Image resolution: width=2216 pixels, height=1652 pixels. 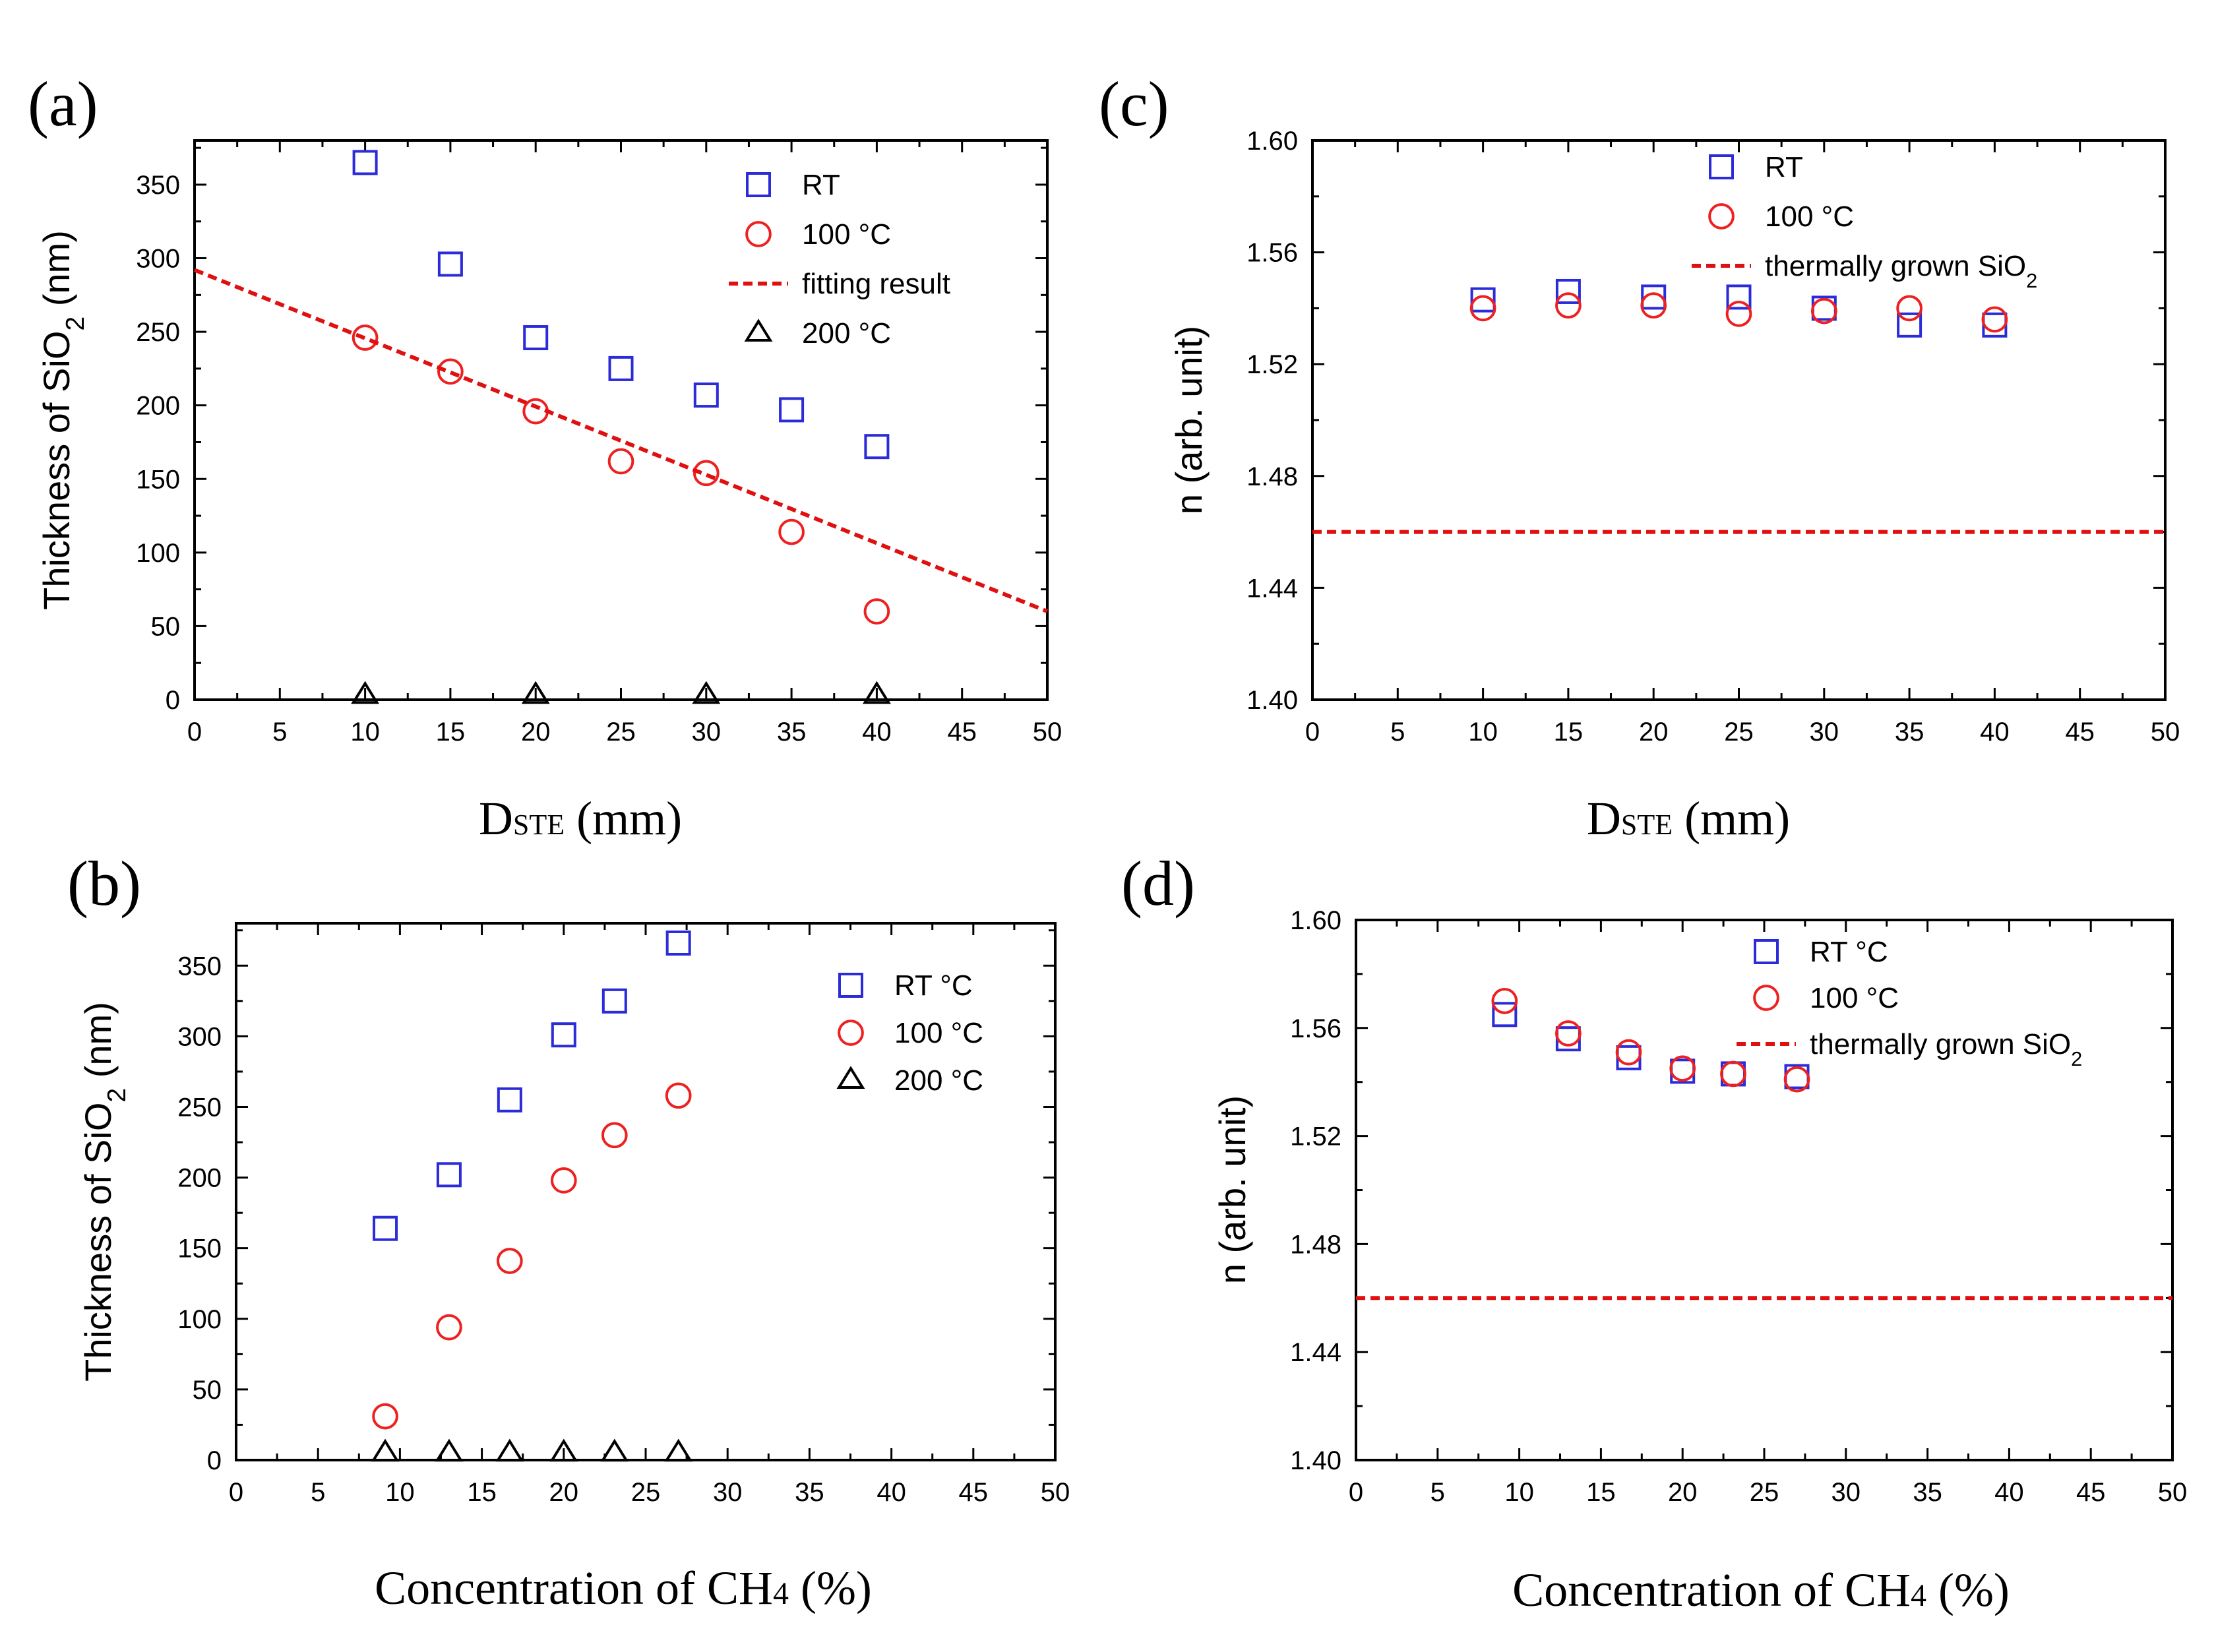 What do you see at coordinates (1189, 420) in the screenshot?
I see `y-axis-label: n (arb. unit)` at bounding box center [1189, 420].